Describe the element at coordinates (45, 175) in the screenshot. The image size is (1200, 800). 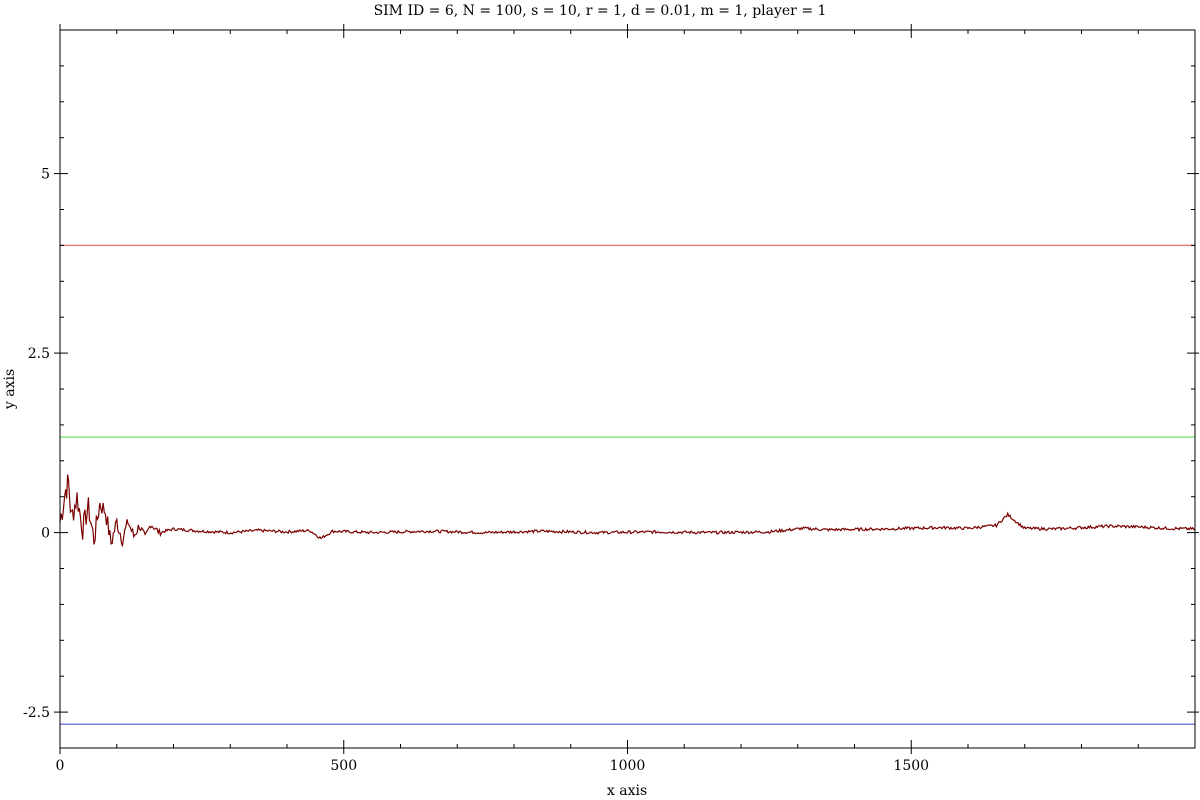
I see `y-tick-label: 5` at that location.